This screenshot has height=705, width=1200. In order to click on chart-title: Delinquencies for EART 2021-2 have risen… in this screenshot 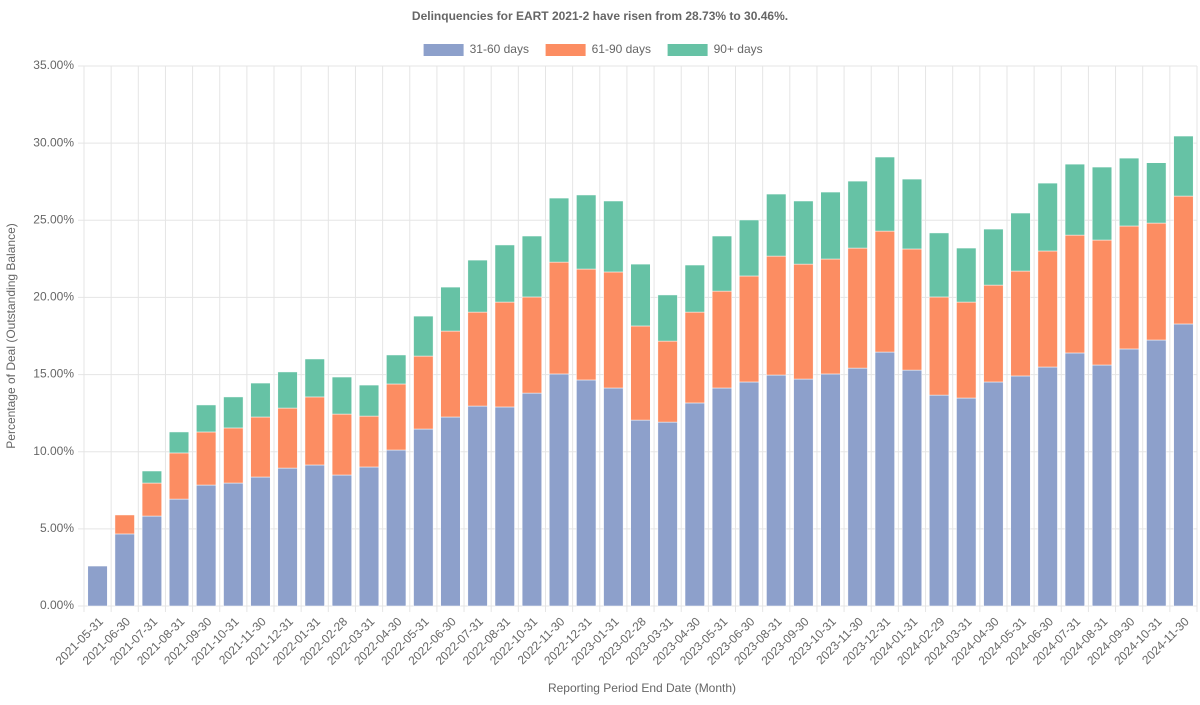, I will do `click(600, 16)`.